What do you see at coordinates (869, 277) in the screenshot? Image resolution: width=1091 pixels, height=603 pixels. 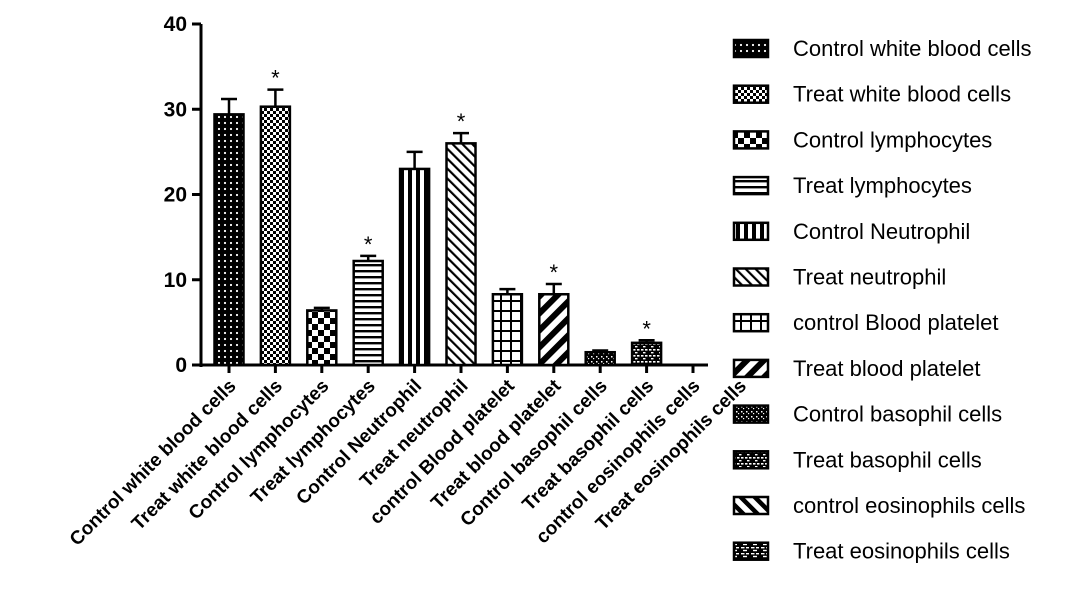 I see `legend-label: Treat neutrophil` at bounding box center [869, 277].